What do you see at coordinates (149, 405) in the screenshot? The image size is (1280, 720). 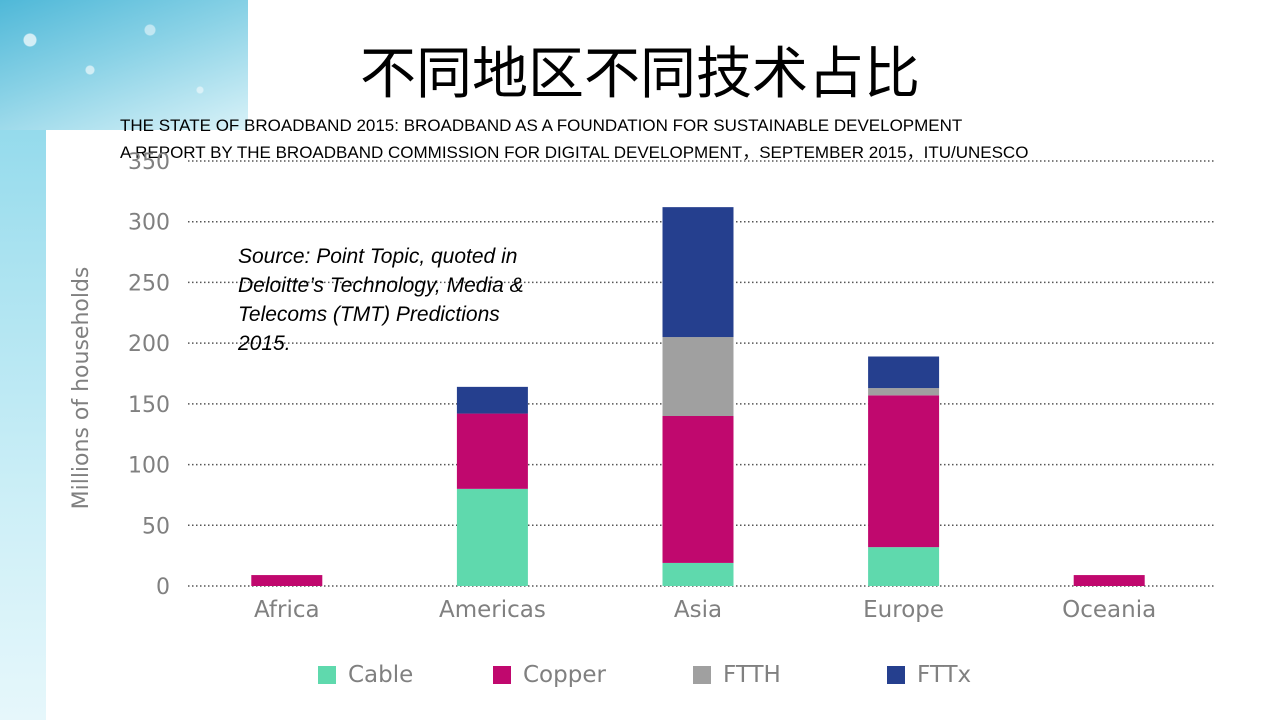 I see `y-tick-label: 150` at bounding box center [149, 405].